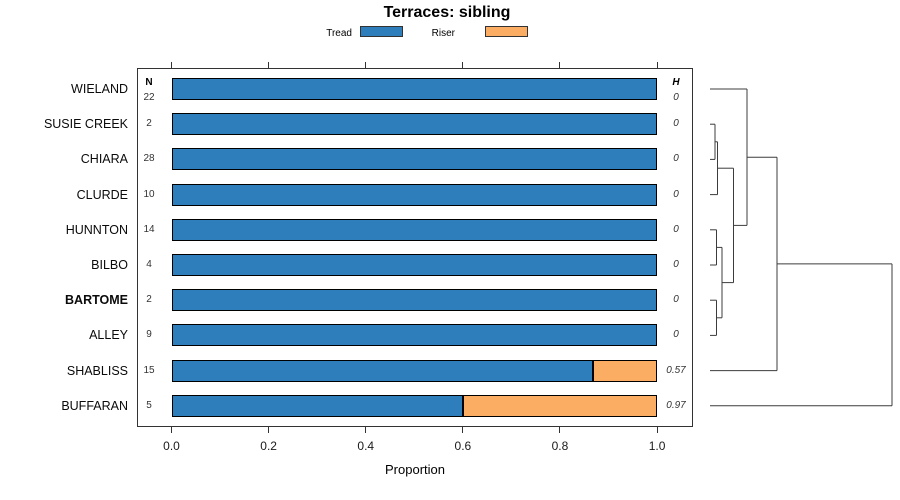  I want to click on legend-swatch-riser, so click(506, 31).